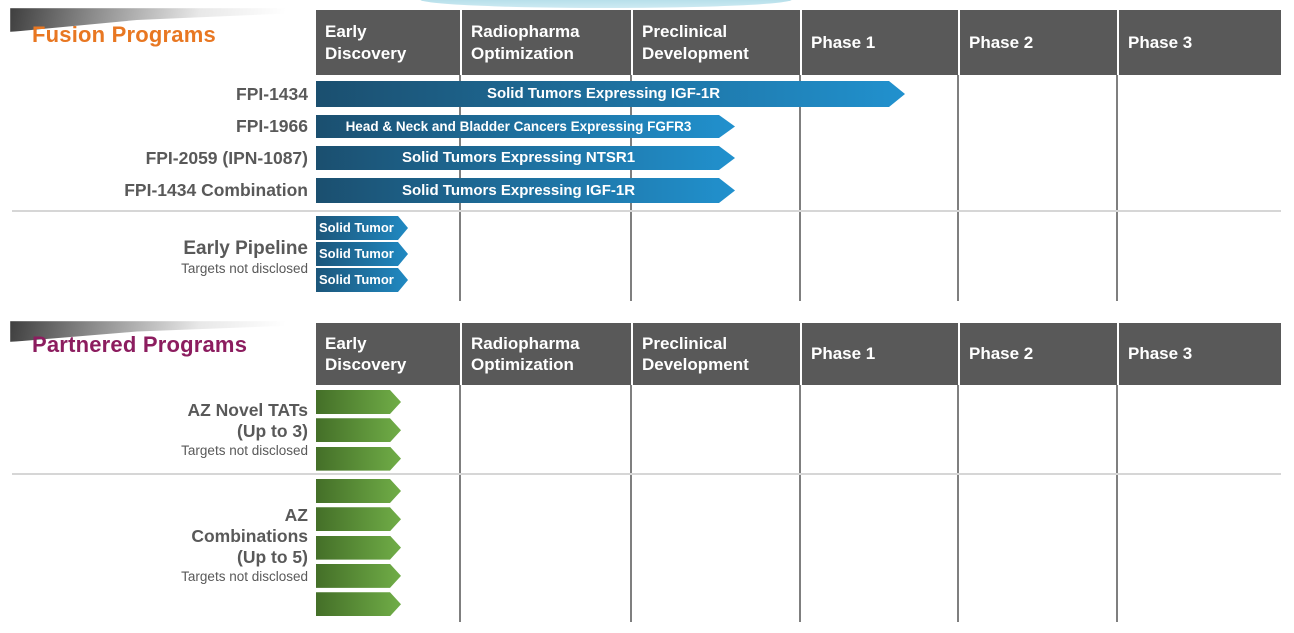 The height and width of the screenshot is (633, 1294). I want to click on program-label-fpi-1966: FPI-1966, so click(272, 126).